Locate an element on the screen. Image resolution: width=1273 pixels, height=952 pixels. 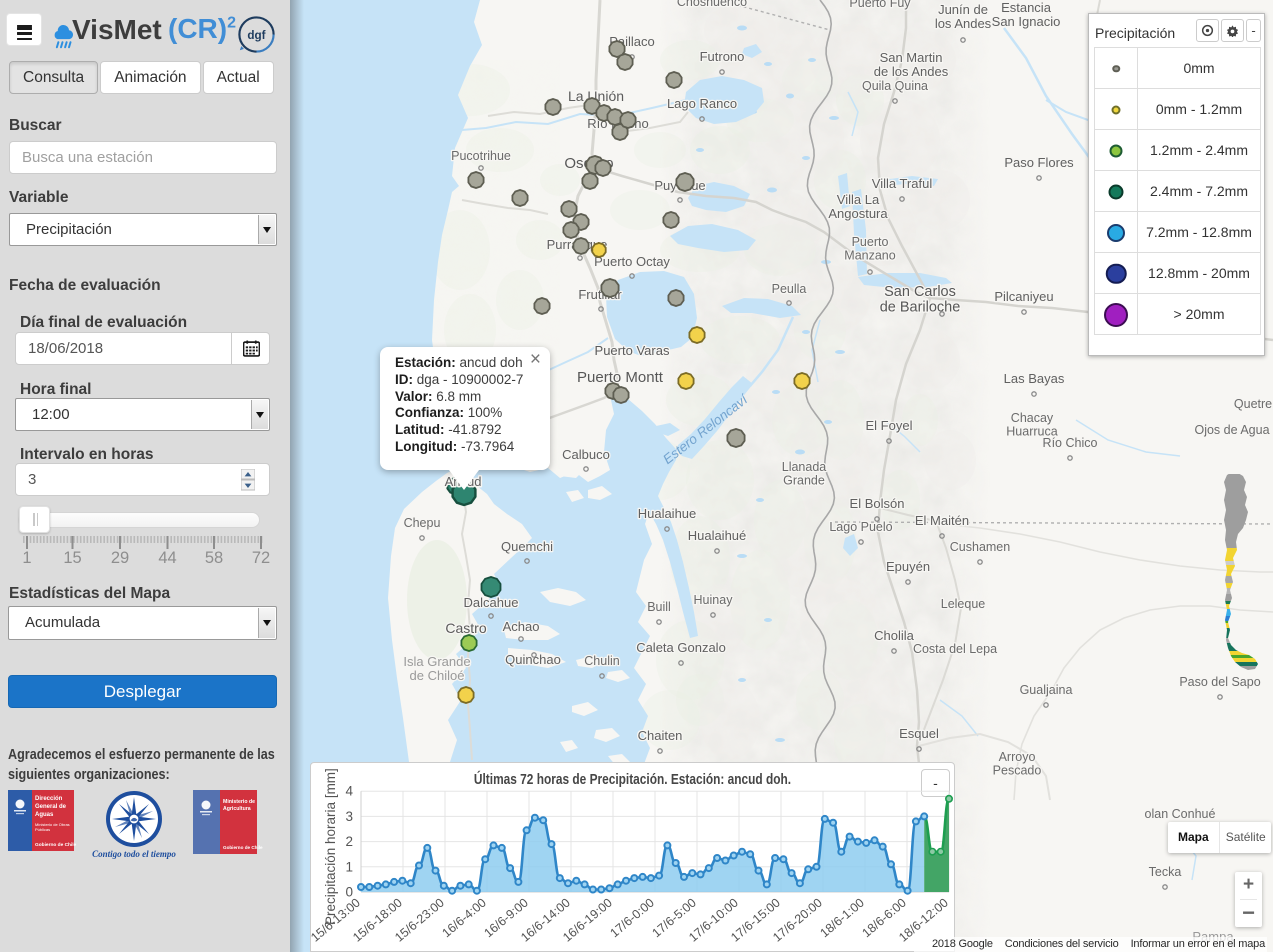
svg-text: Chacay is located at coordinates (1032, 418).